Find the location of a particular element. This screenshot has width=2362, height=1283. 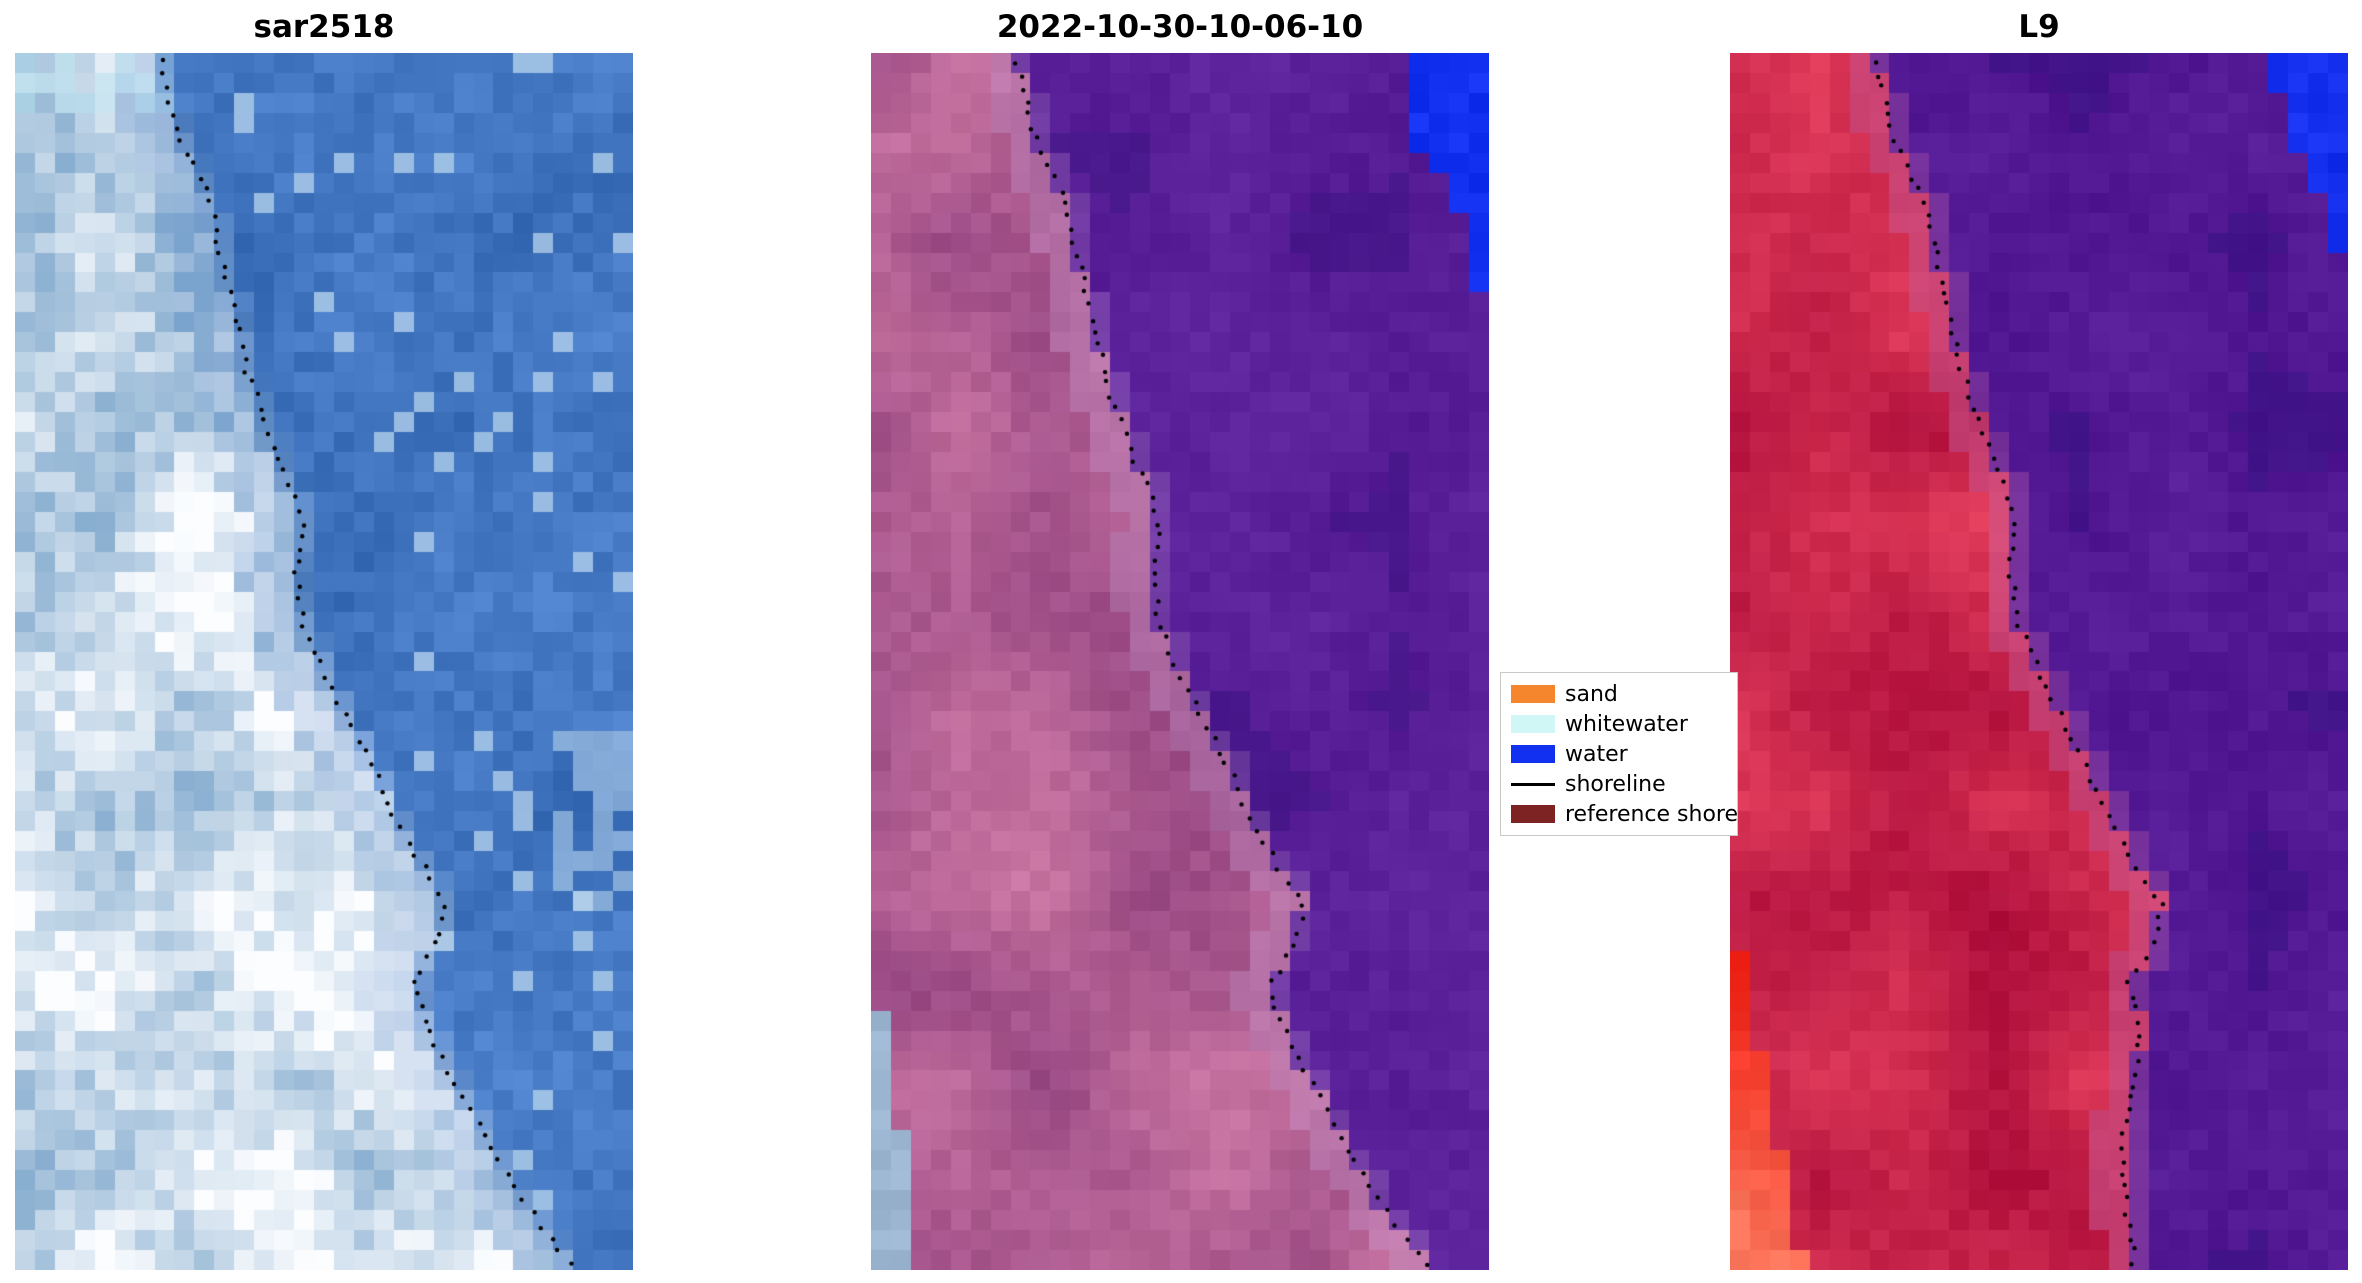

legend-item-whitewater: whitewater is located at coordinates (1619, 724).